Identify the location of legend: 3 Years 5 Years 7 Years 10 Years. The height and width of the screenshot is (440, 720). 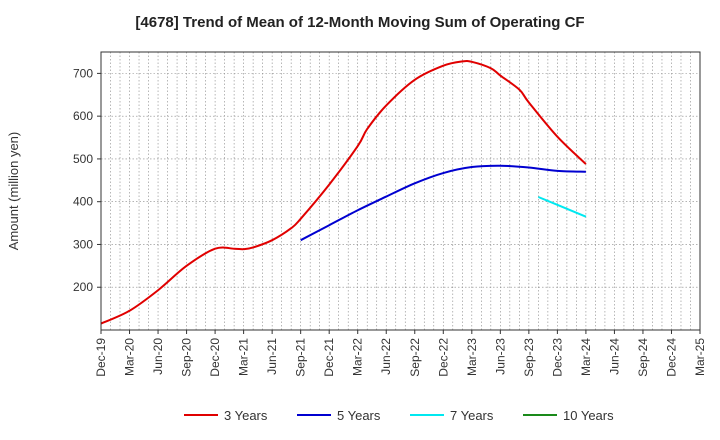
(399, 415).